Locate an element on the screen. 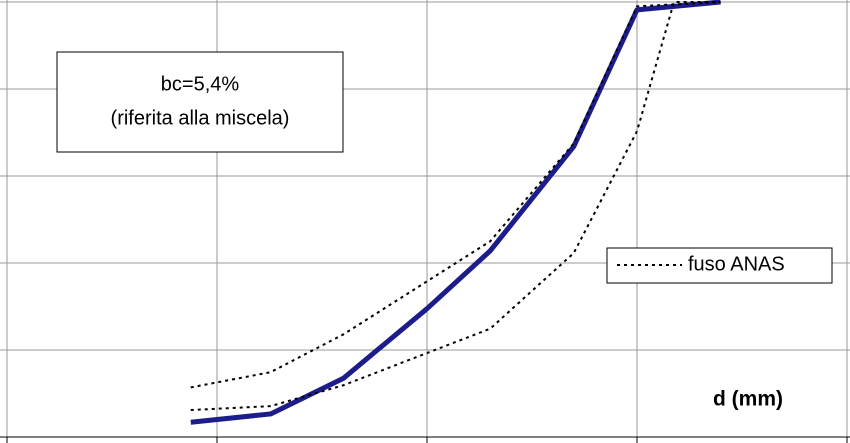 This screenshot has width=850, height=443. legend-box is located at coordinates (719, 265).